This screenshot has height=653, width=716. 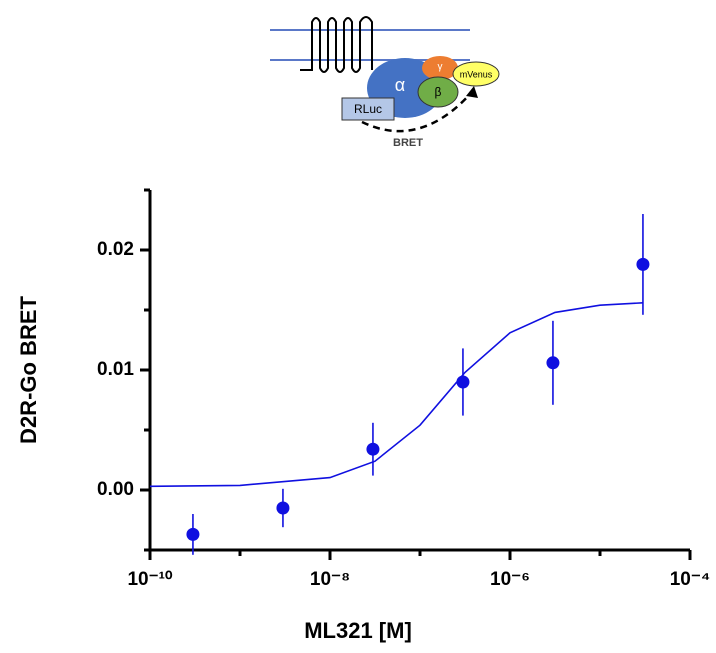 What do you see at coordinates (510, 579) in the screenshot?
I see `x-tick-label: 10⁻⁶` at bounding box center [510, 579].